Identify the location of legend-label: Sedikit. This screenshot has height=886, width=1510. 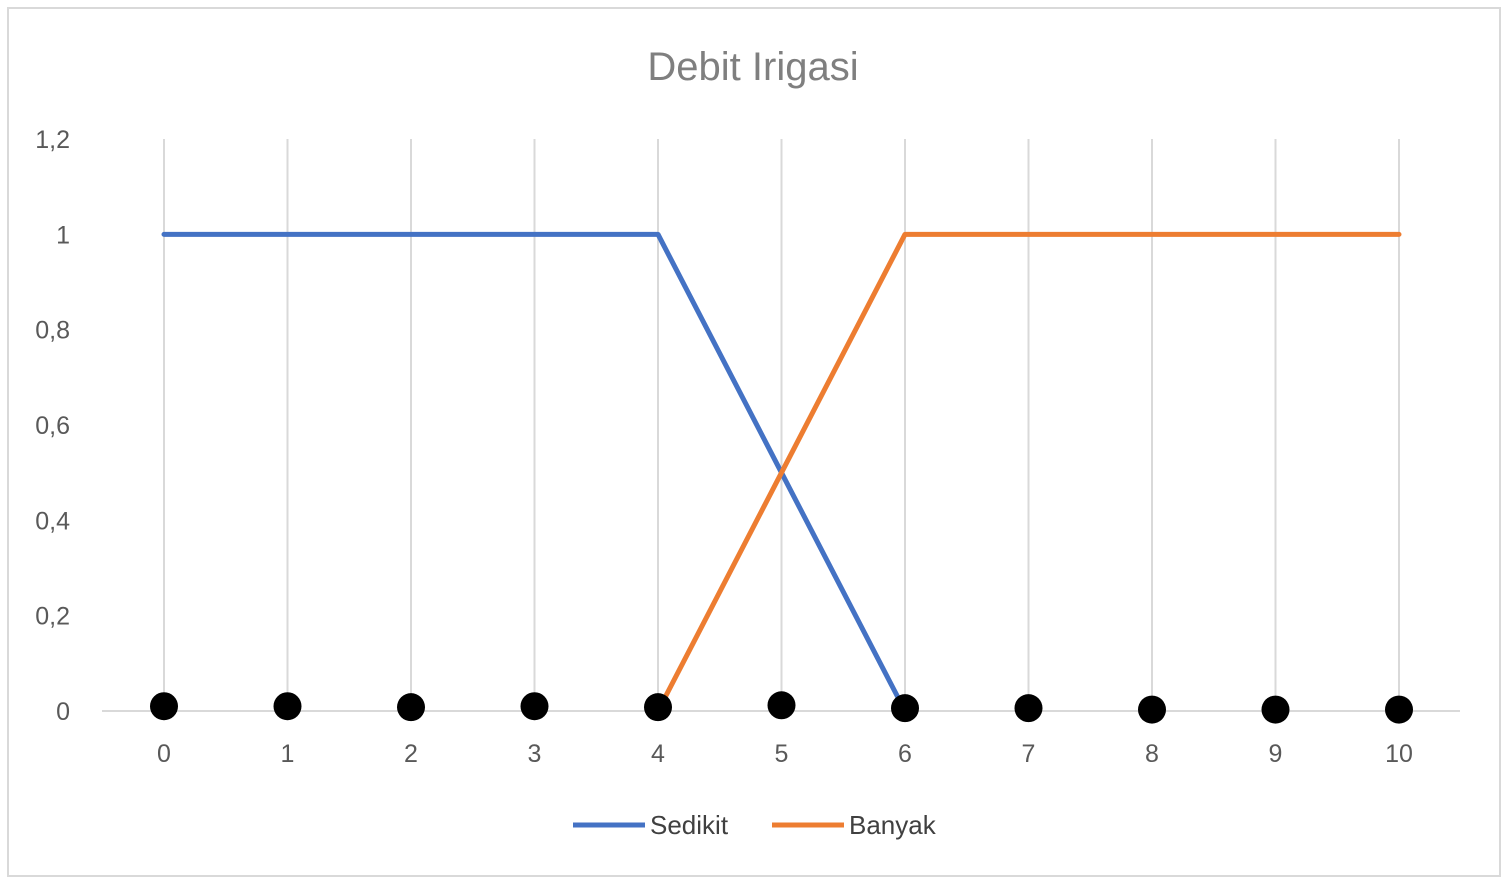
(689, 825).